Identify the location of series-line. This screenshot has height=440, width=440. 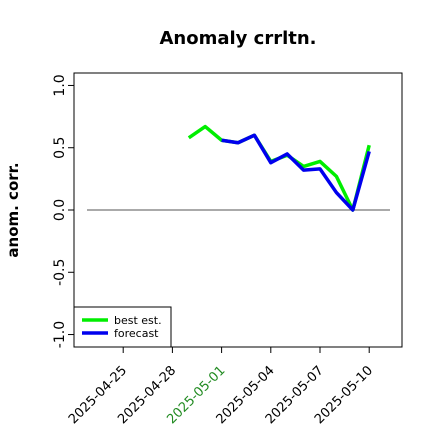
(296, 172).